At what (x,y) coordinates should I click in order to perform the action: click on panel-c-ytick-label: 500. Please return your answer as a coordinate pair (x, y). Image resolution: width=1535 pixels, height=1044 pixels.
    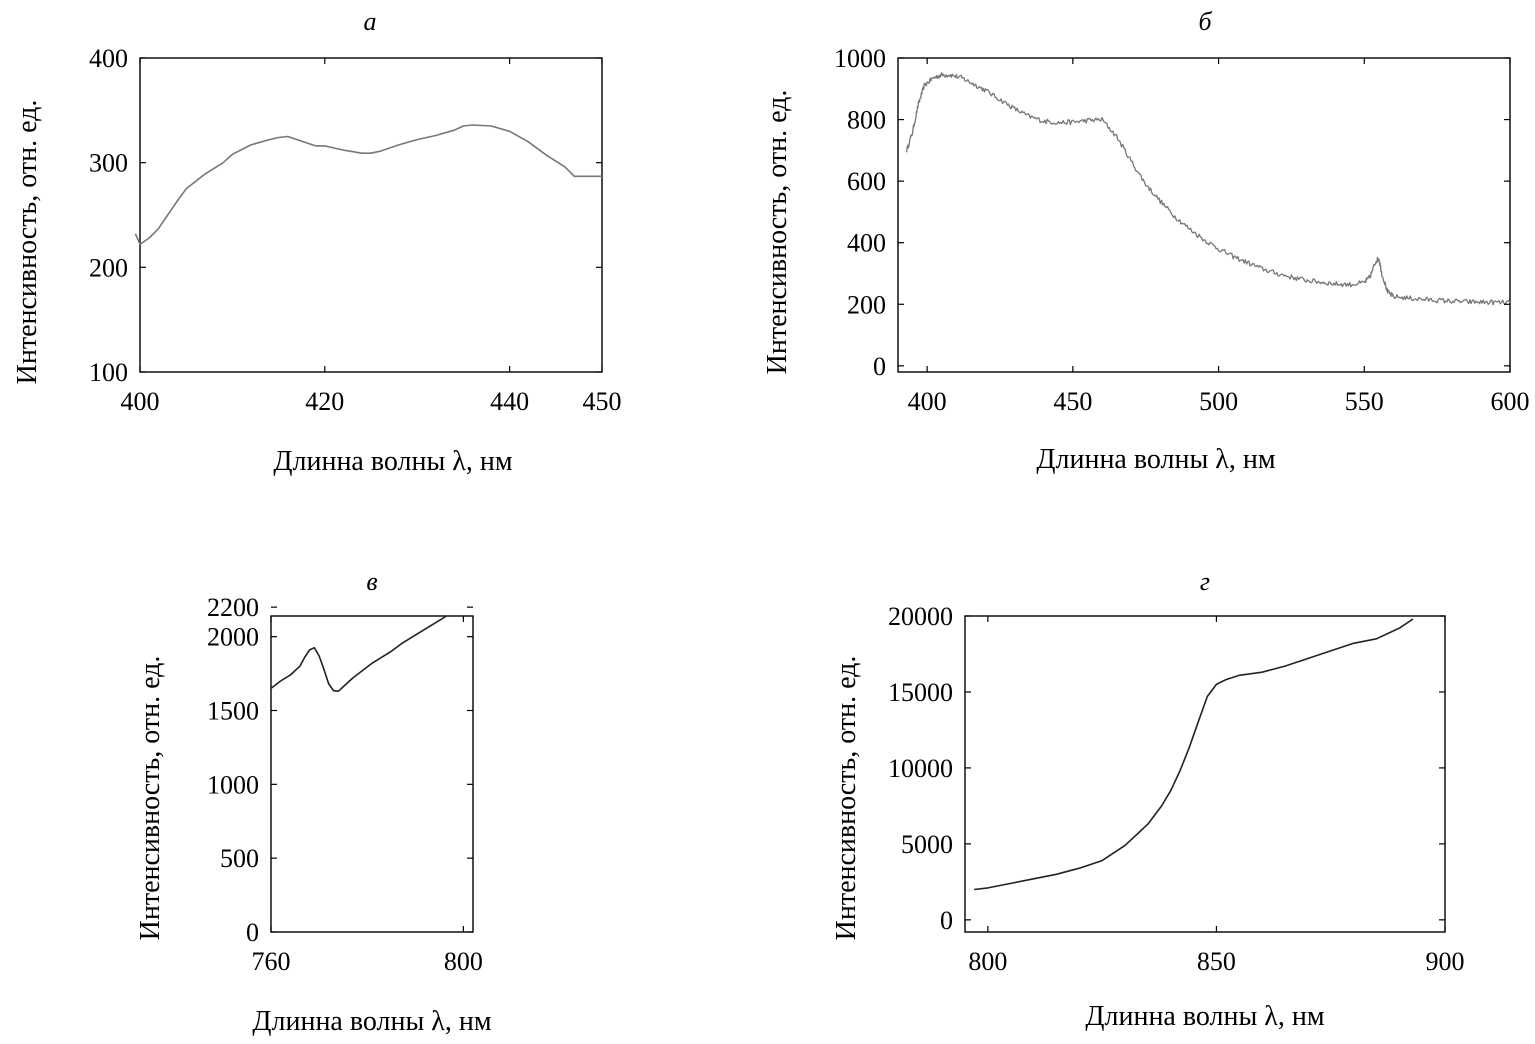
    Looking at the image, I should click on (239, 858).